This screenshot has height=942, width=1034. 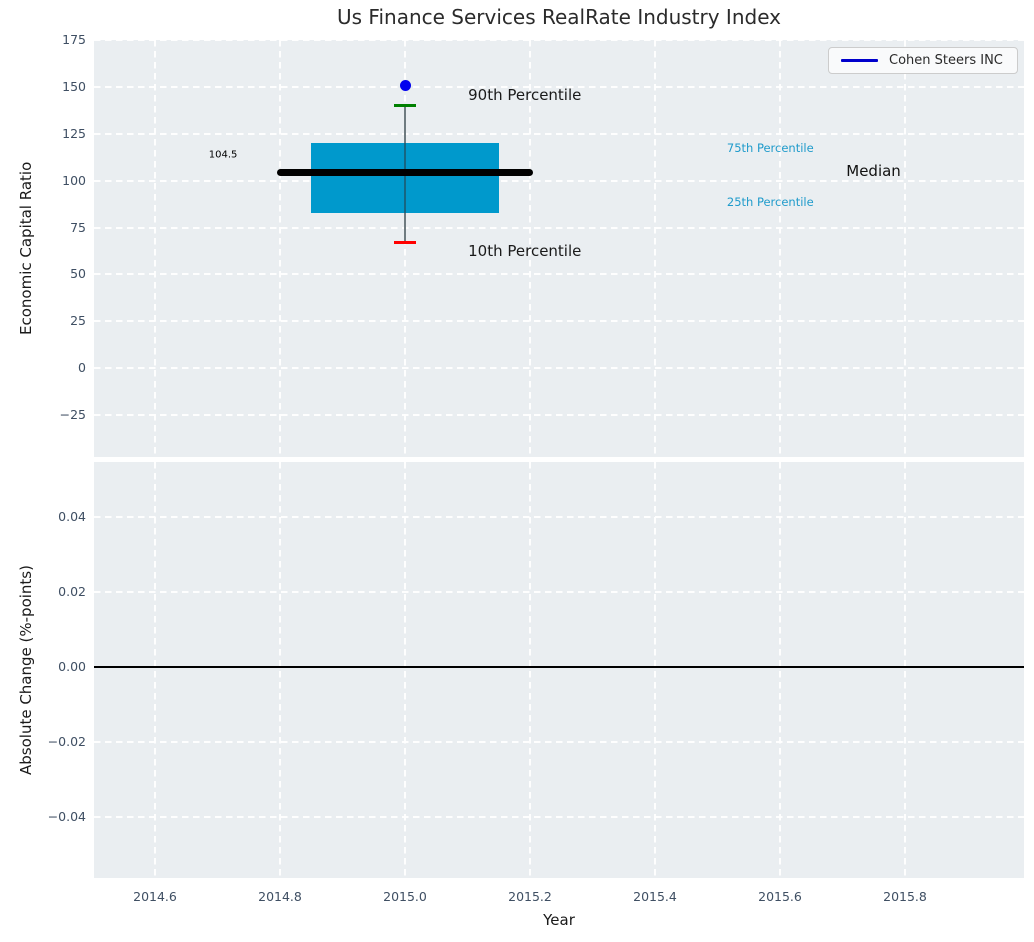 What do you see at coordinates (72, 591) in the screenshot?
I see `y-tick-label: 0.02` at bounding box center [72, 591].